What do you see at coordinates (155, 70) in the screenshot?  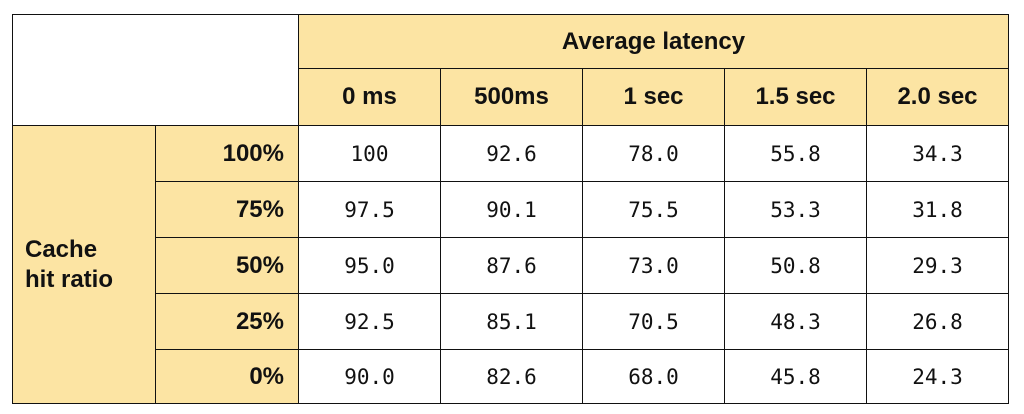 I see `corner-cell` at bounding box center [155, 70].